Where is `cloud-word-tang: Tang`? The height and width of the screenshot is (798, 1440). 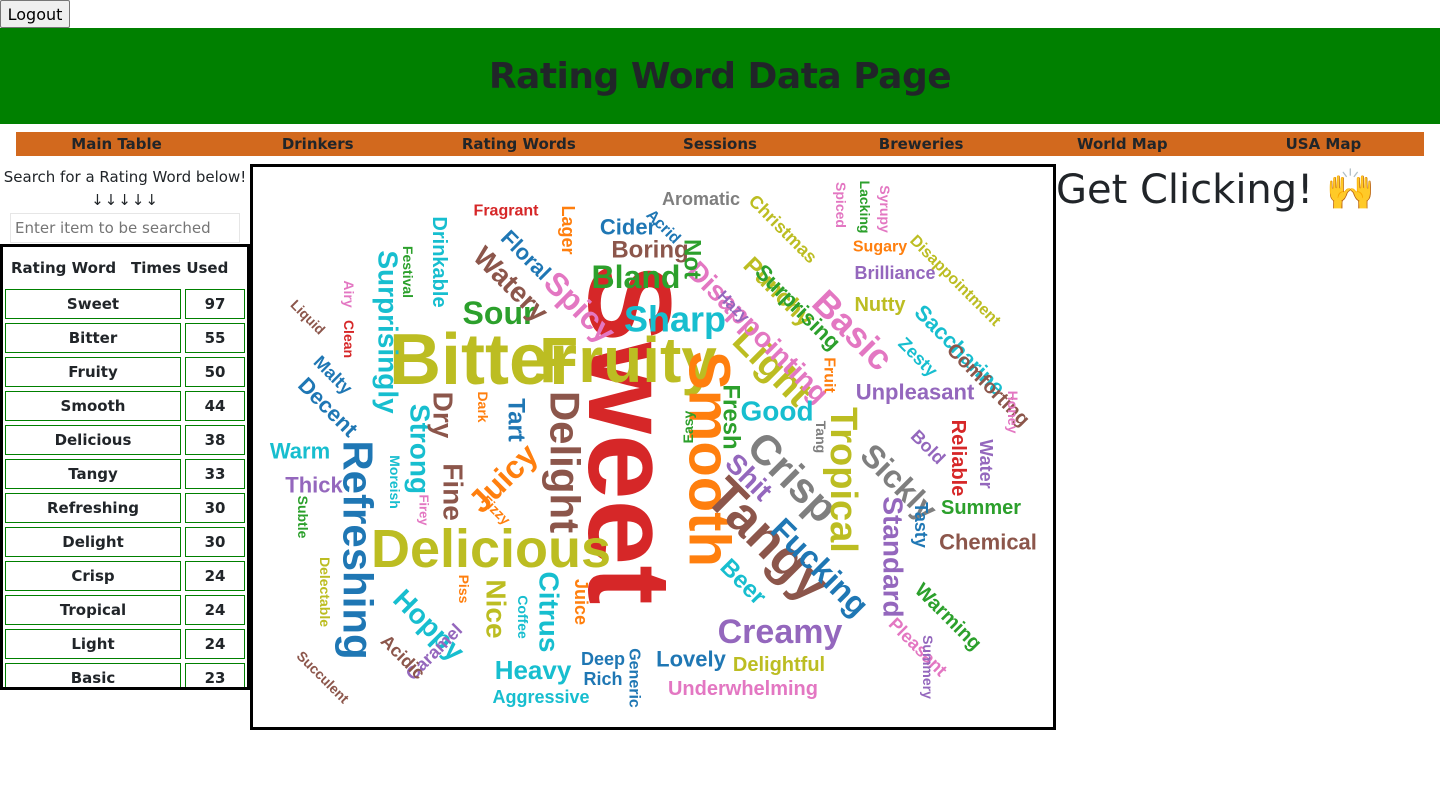 cloud-word-tang: Tang is located at coordinates (821, 437).